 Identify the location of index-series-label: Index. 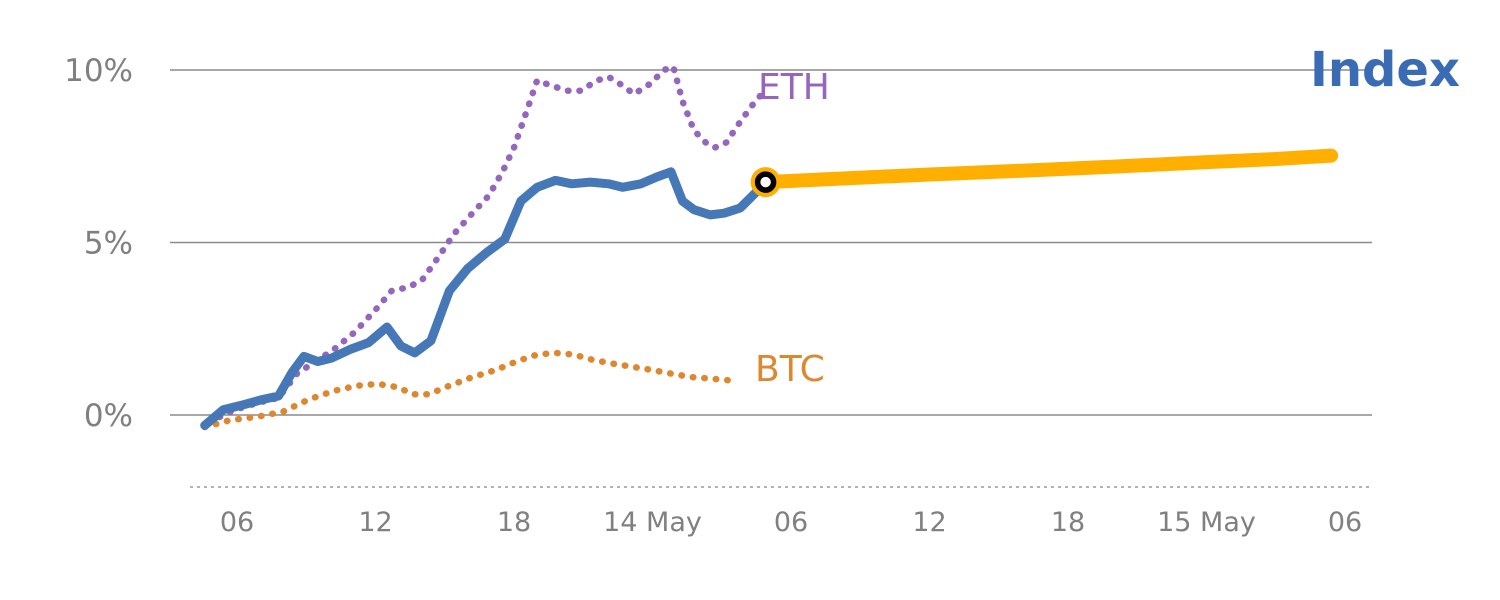
(1385, 70).